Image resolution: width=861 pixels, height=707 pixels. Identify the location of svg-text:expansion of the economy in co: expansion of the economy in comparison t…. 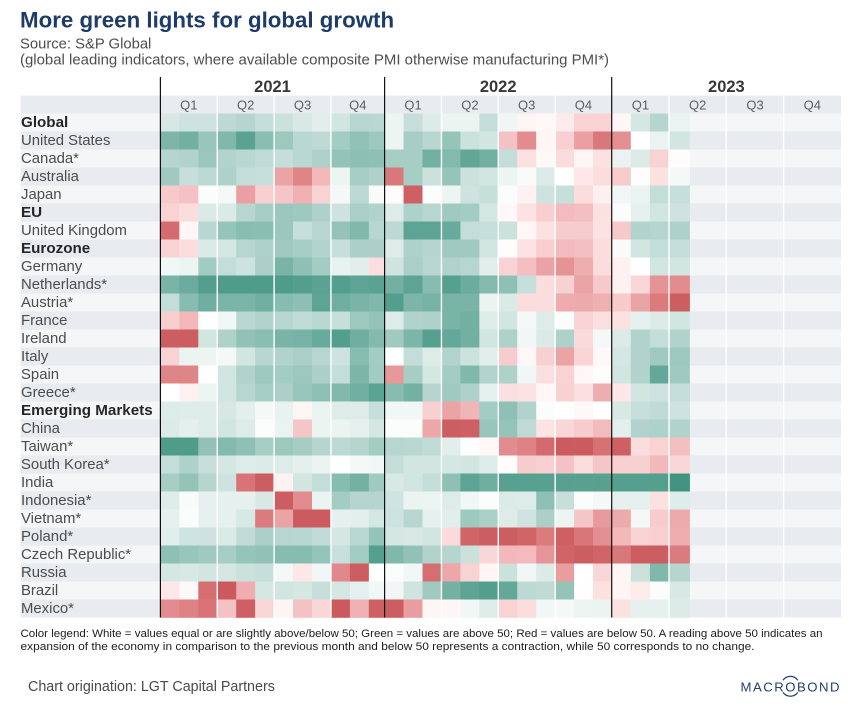
(388, 647).